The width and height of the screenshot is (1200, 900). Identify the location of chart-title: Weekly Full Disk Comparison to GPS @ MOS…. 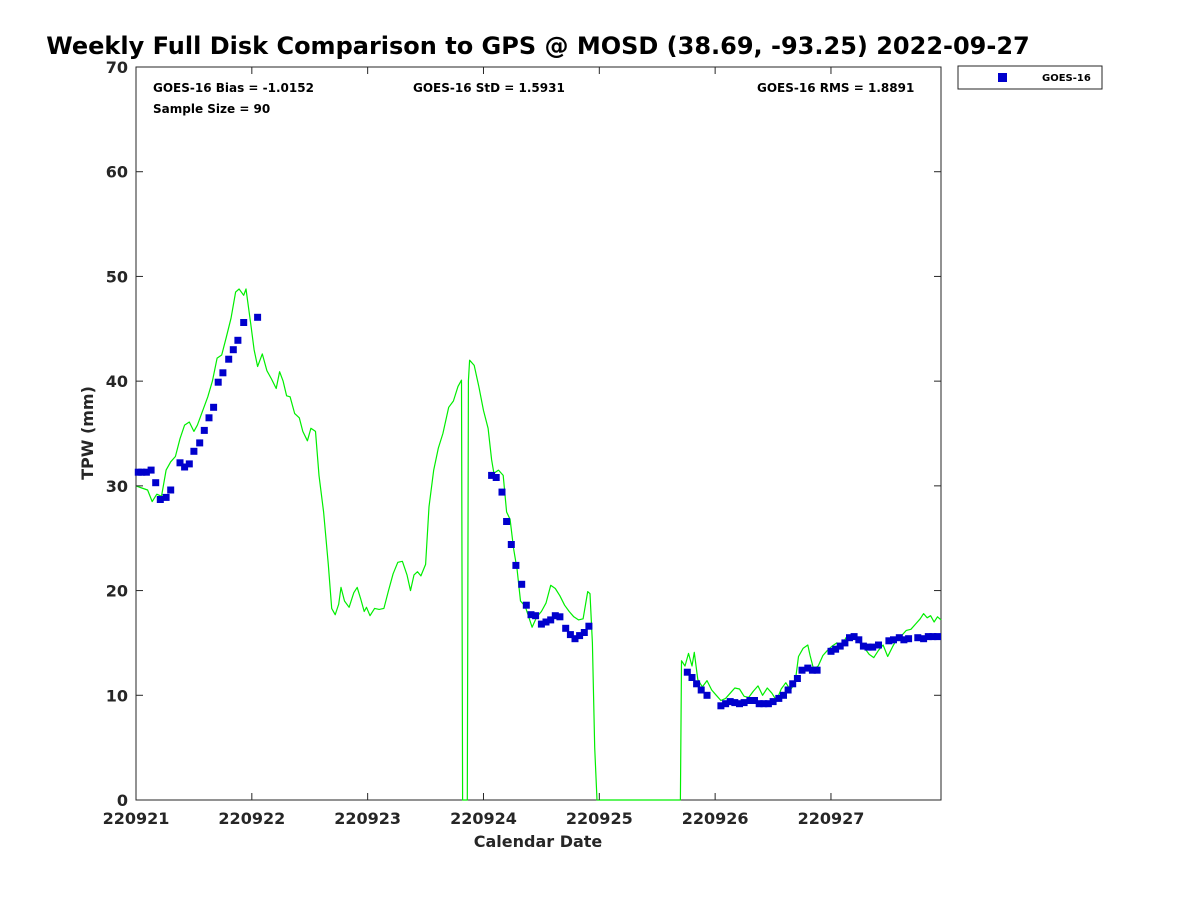
(537, 46).